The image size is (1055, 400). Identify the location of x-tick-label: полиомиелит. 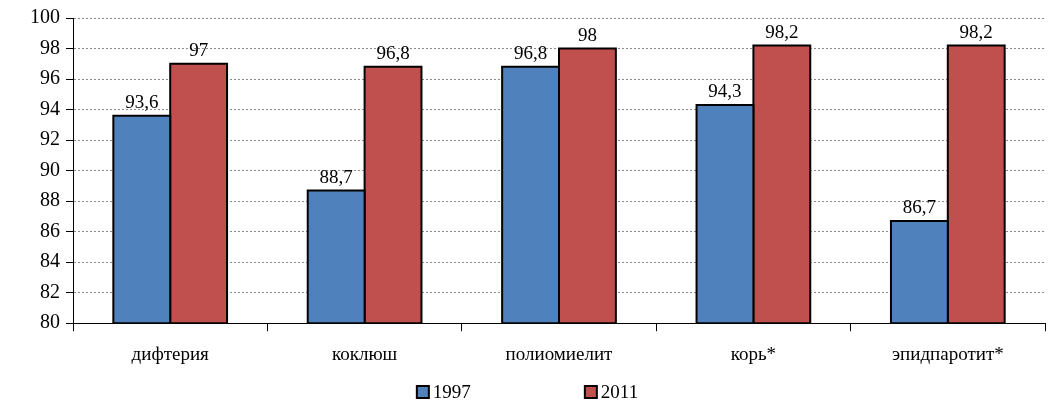
(559, 353).